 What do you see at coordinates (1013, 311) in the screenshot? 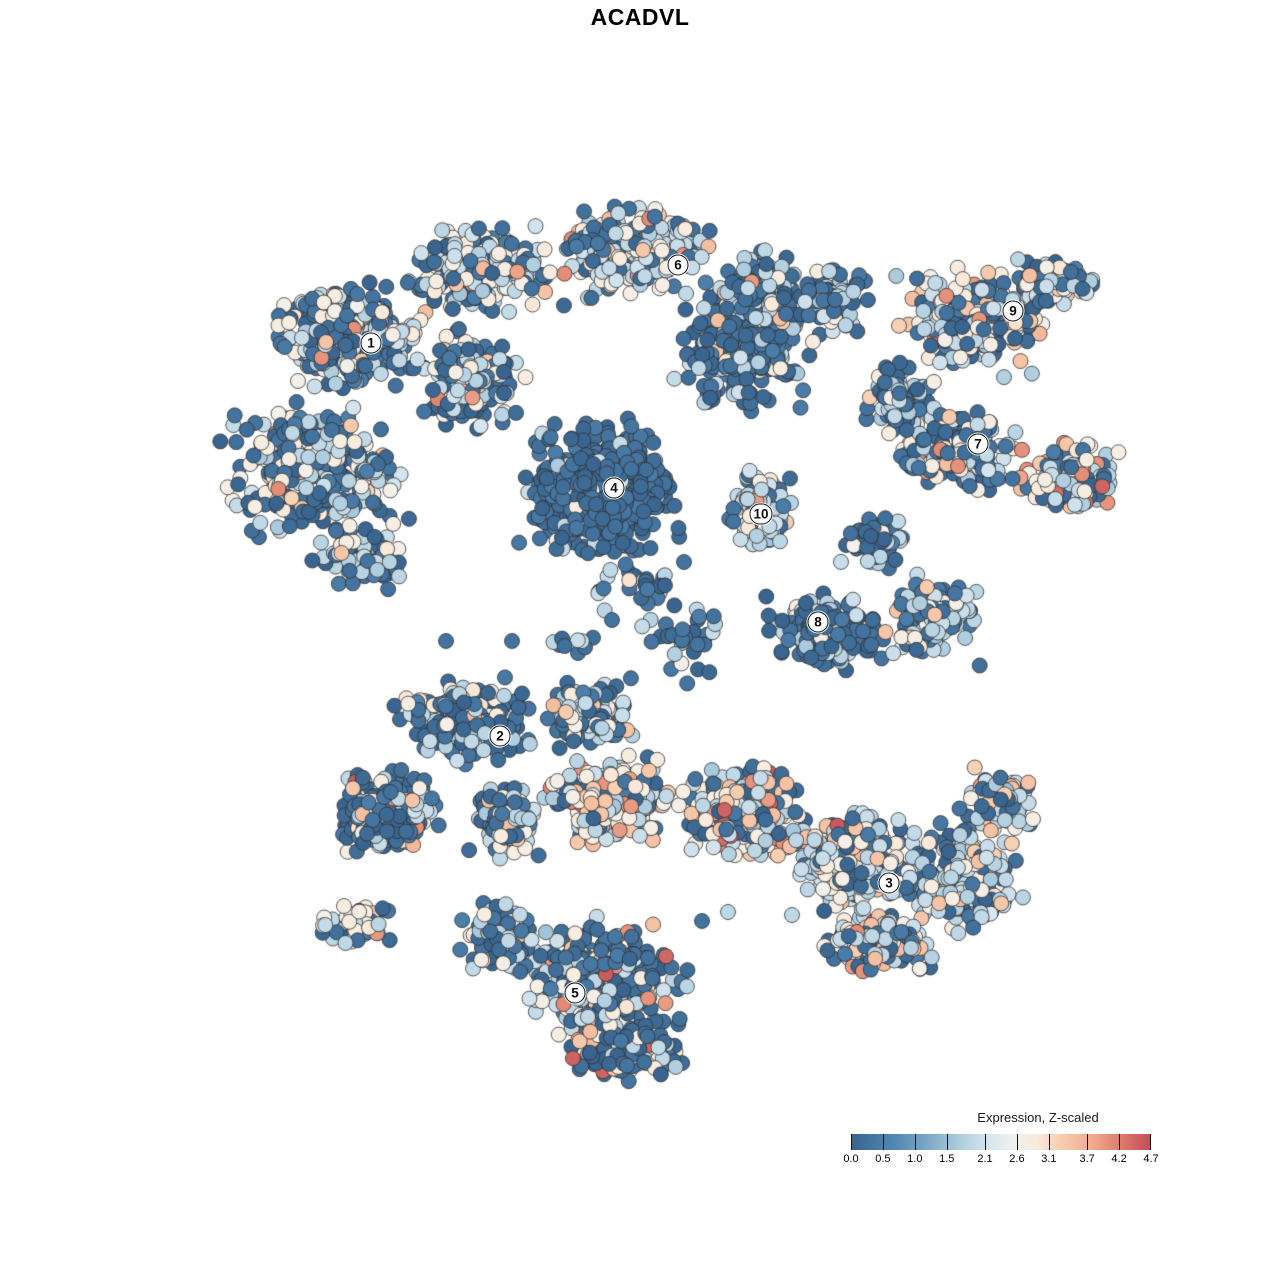
I see `cluster-label-9: 9` at bounding box center [1013, 311].